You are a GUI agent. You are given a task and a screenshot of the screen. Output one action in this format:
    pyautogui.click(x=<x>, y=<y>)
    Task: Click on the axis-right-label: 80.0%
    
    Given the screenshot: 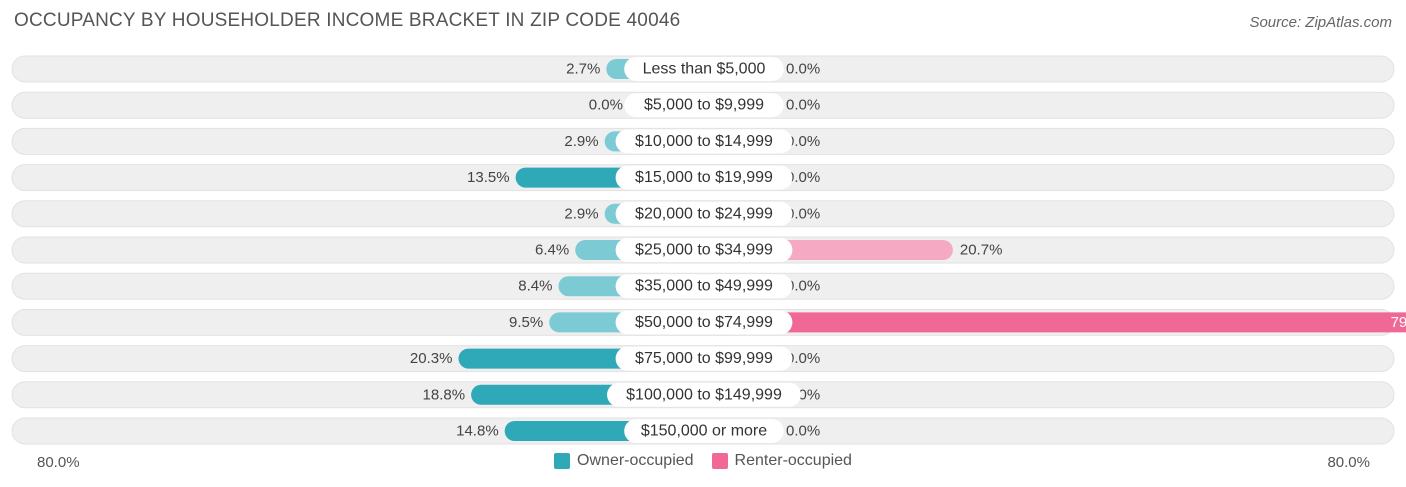 What is the action you would take?
    pyautogui.click(x=1348, y=462)
    